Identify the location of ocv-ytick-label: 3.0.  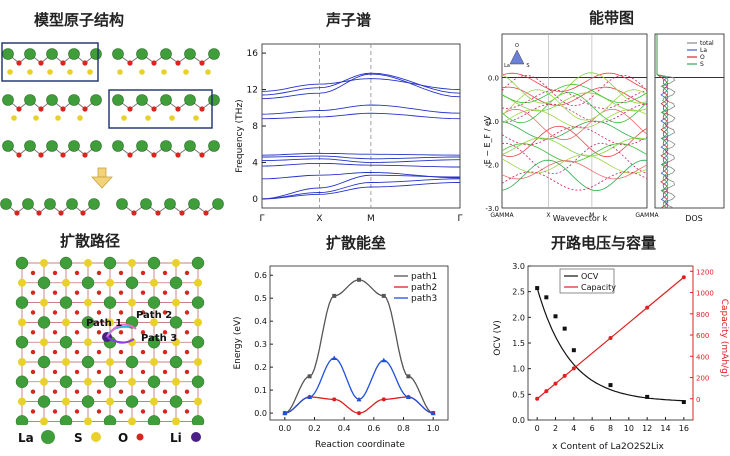
(518, 266).